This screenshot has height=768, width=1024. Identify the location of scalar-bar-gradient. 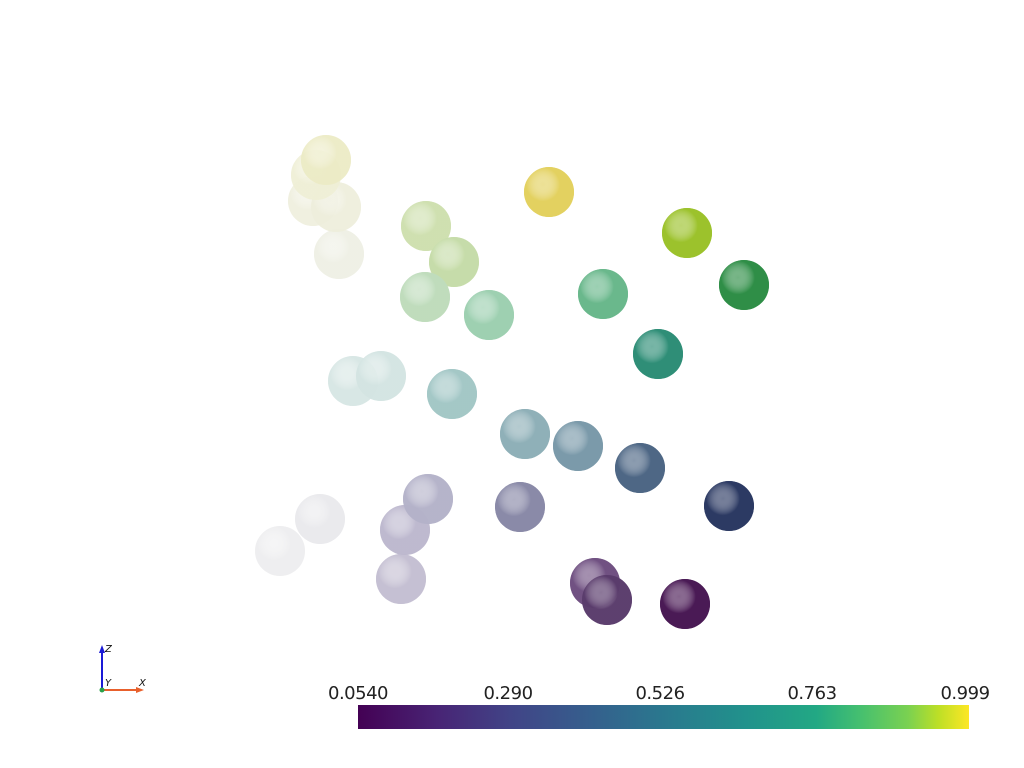
(663, 717).